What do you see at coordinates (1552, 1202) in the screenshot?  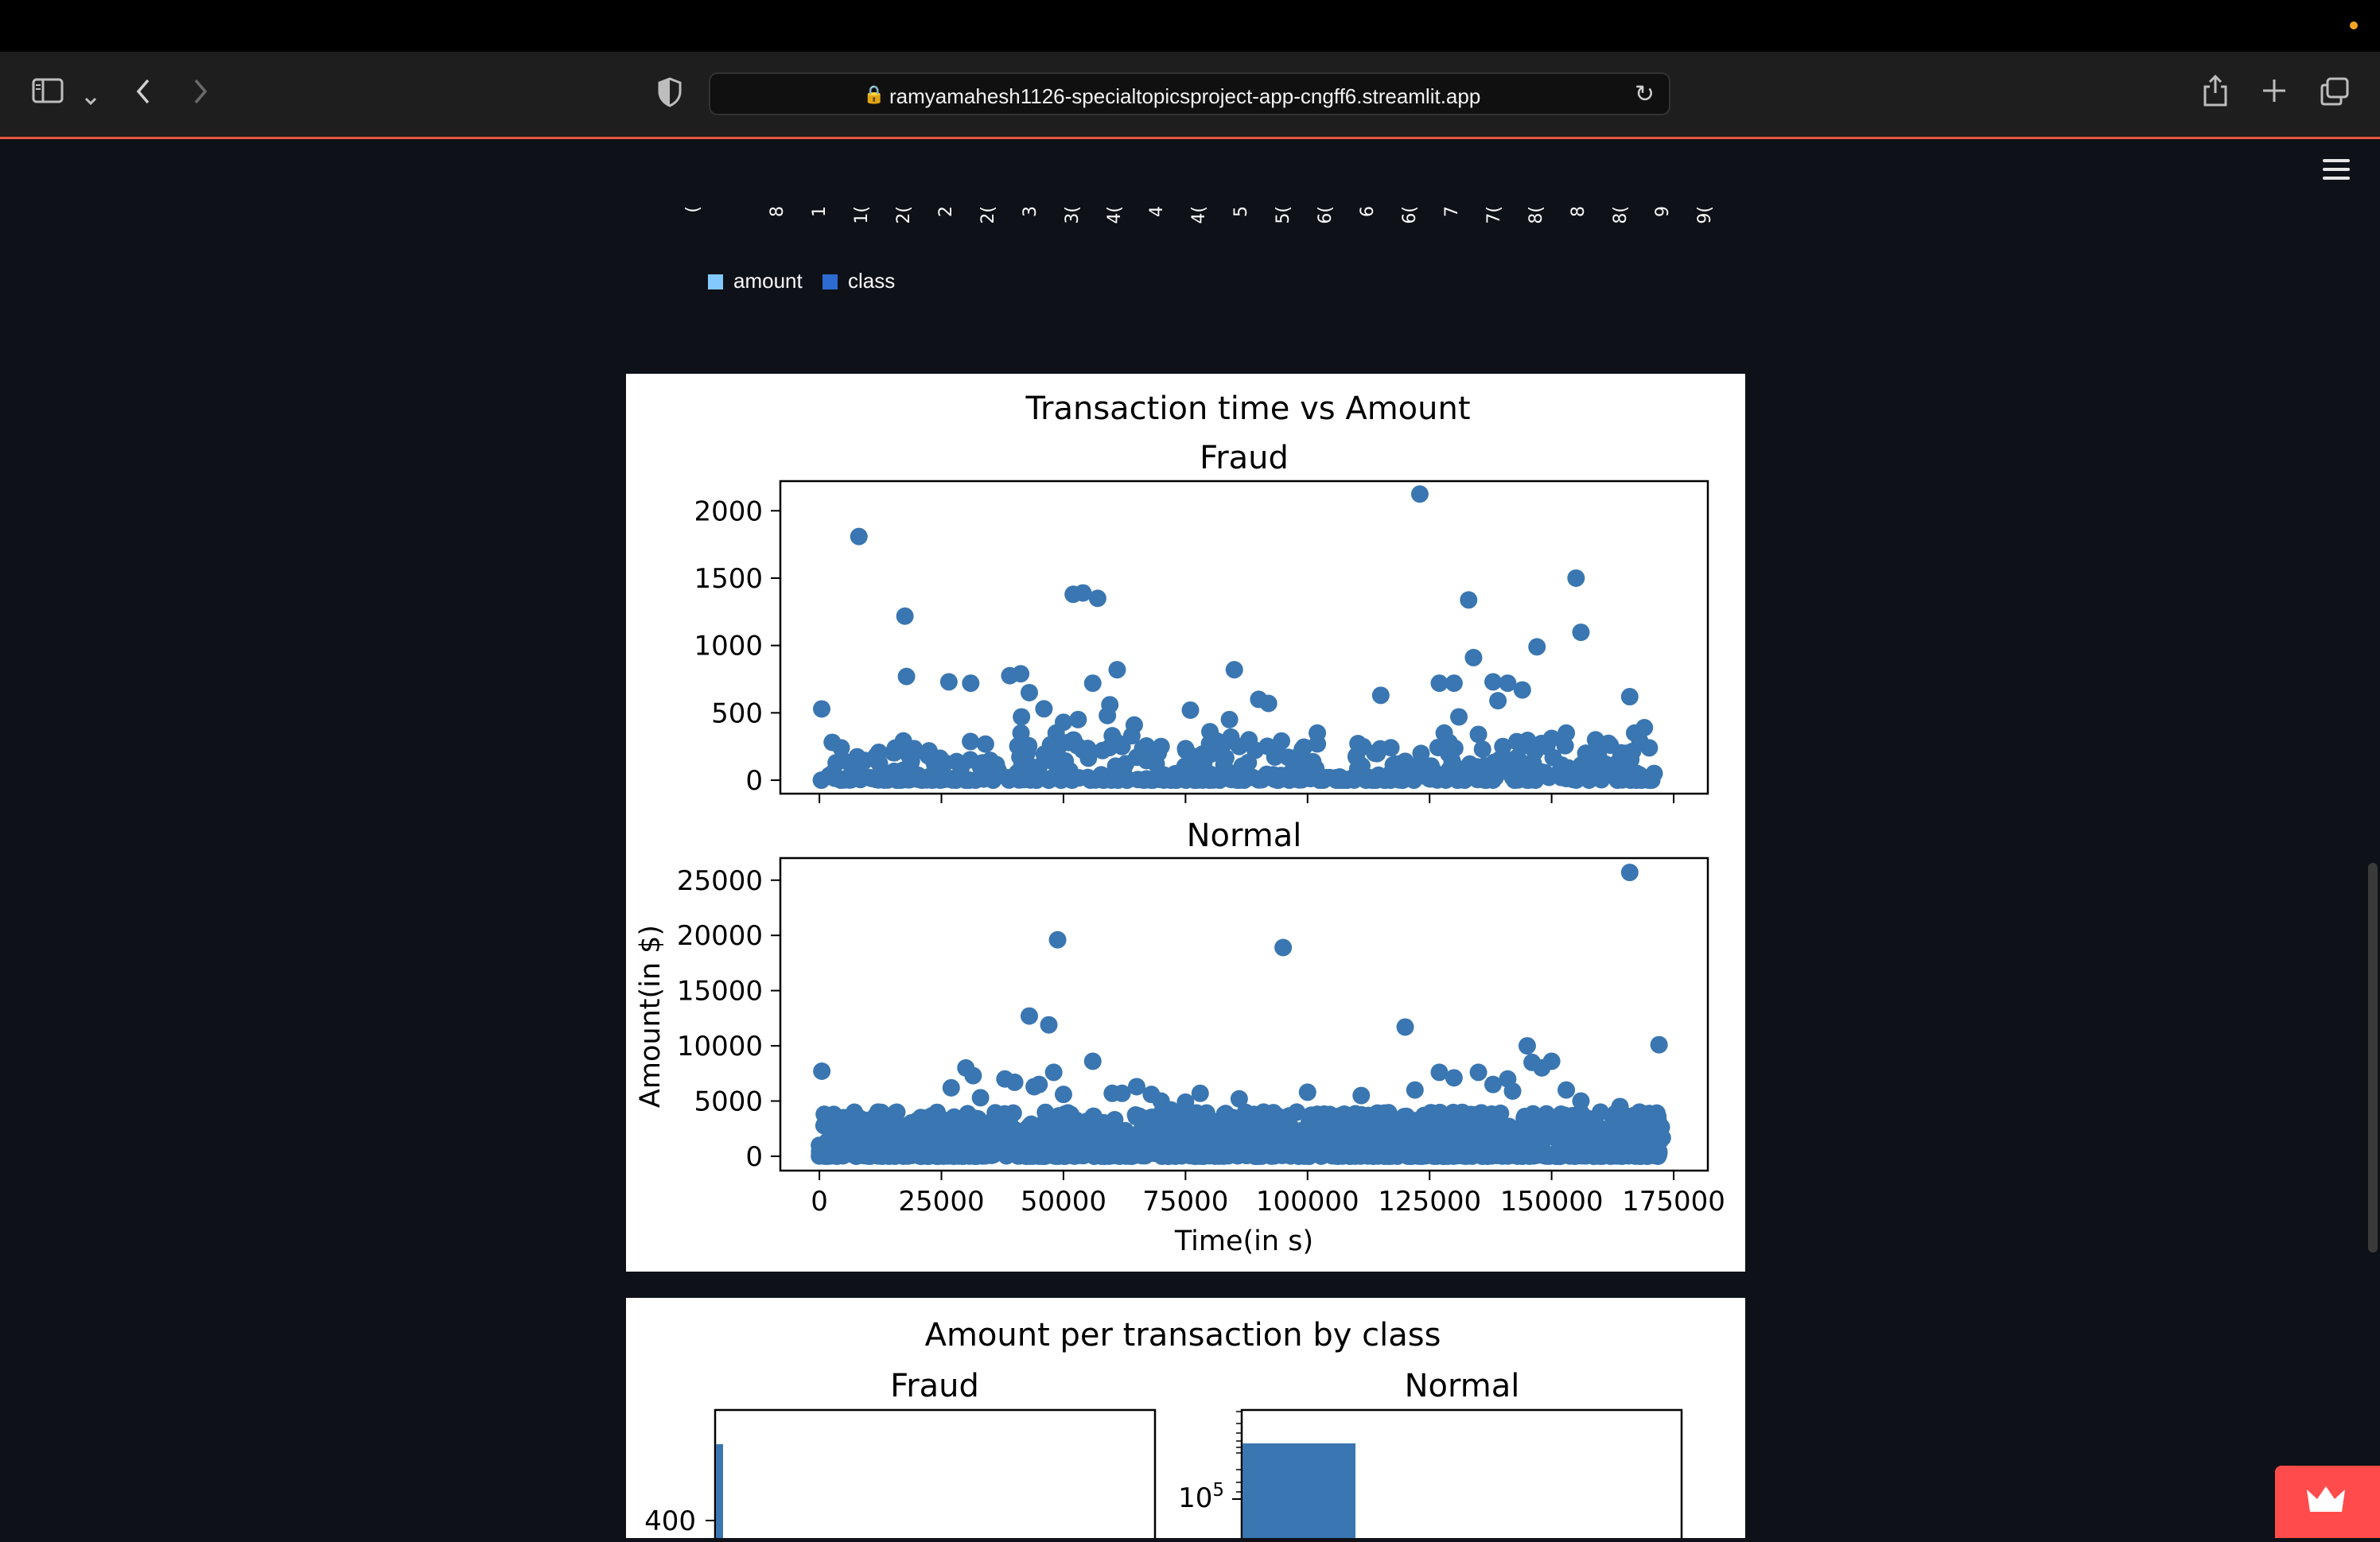 I see `x-tick-label: 150000` at bounding box center [1552, 1202].